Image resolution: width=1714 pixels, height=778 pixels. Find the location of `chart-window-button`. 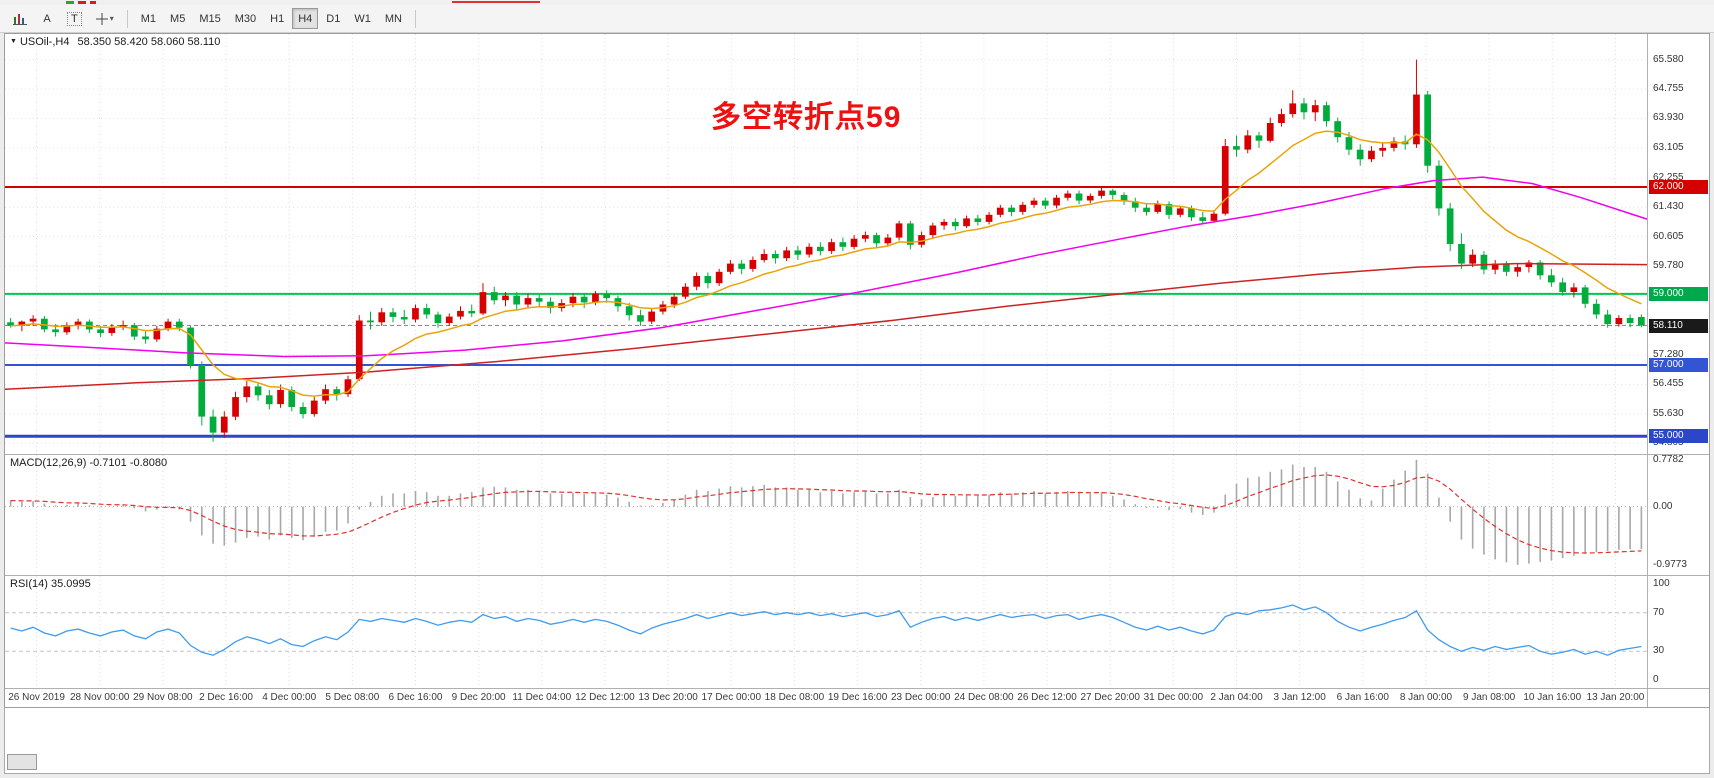

chart-window-button is located at coordinates (20, 18).